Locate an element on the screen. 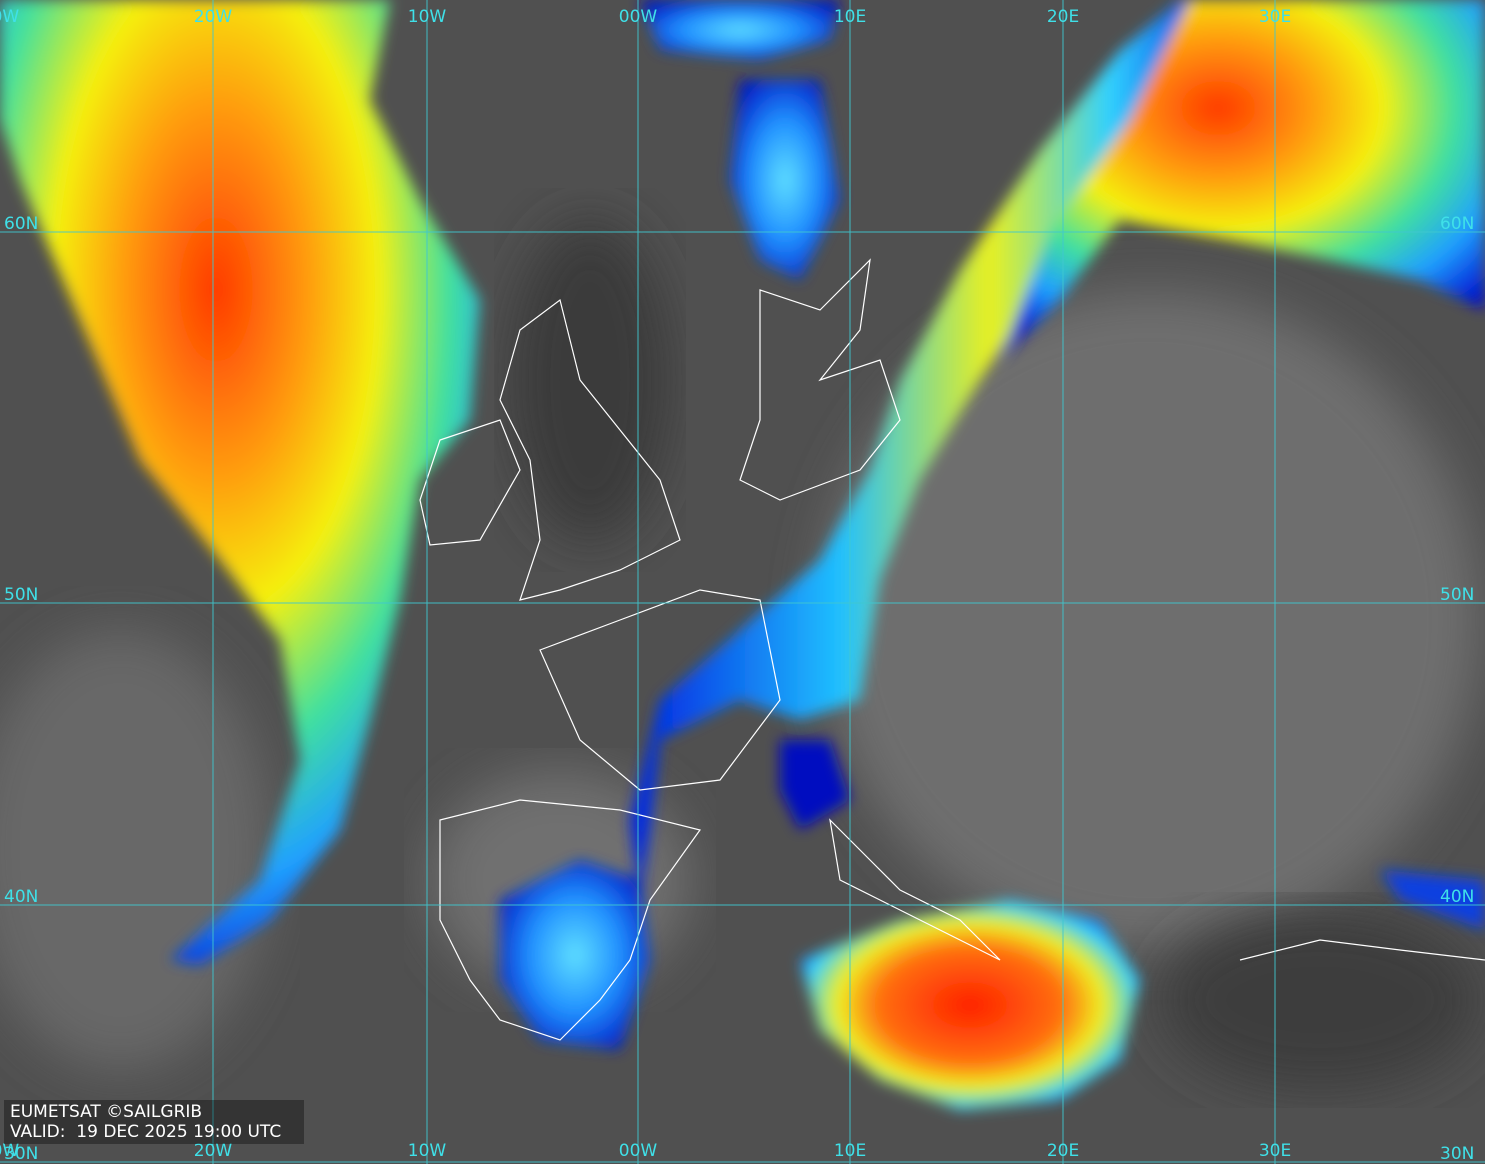  credit-box is located at coordinates (154, 1122).